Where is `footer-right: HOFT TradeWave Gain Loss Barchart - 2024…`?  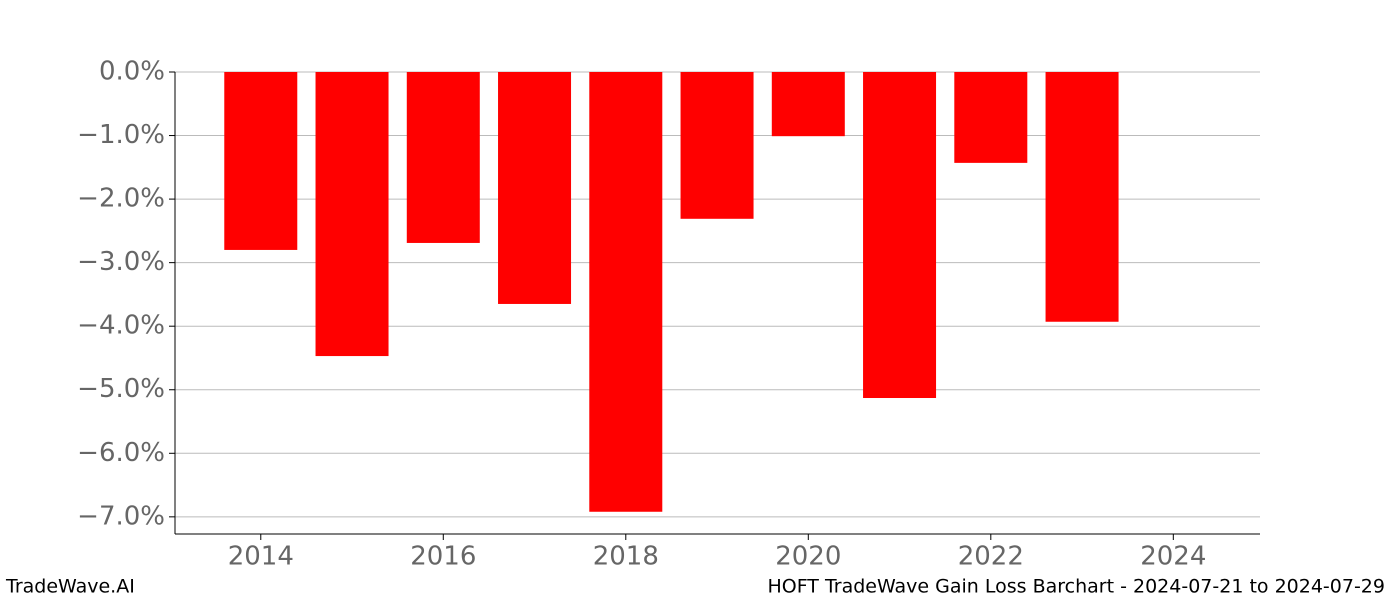 footer-right: HOFT TradeWave Gain Loss Barchart - 2024… is located at coordinates (1076, 587).